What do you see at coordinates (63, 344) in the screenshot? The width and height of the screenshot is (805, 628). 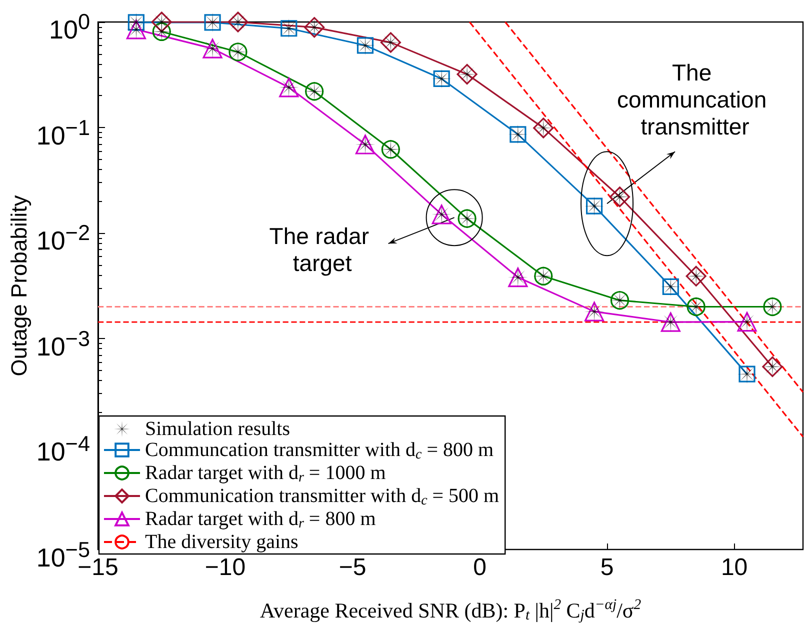 I see `y-tick-label: 10$^{−3}$` at bounding box center [63, 344].